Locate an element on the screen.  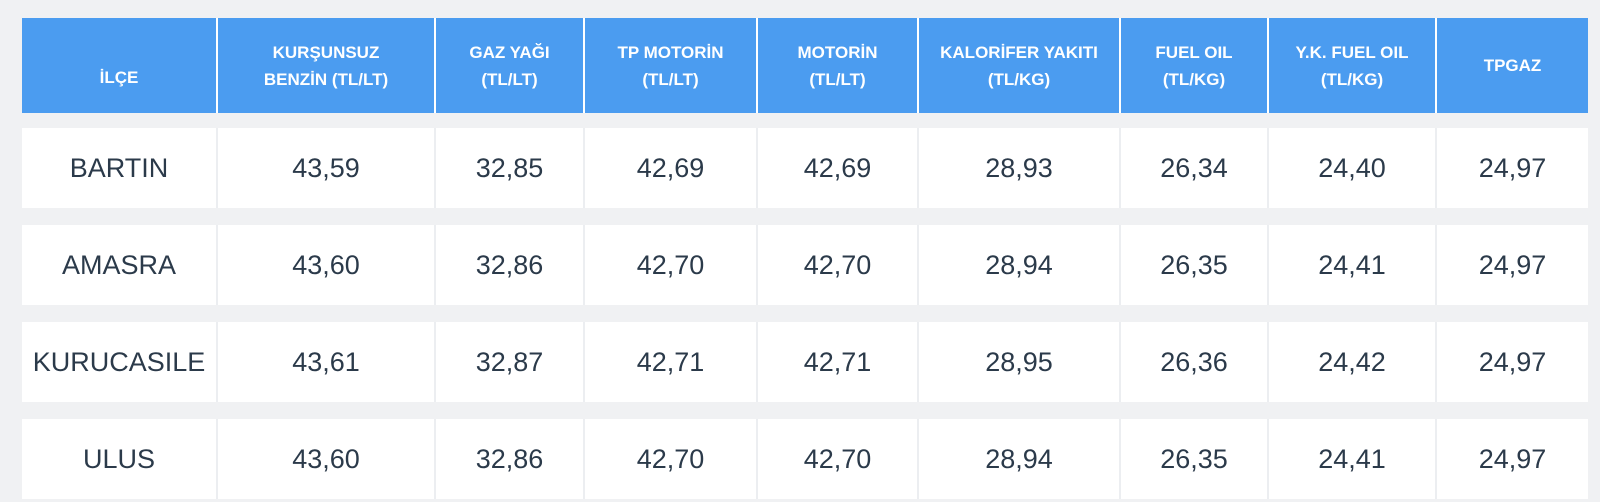
cell-value: 32,85 is located at coordinates (510, 168).